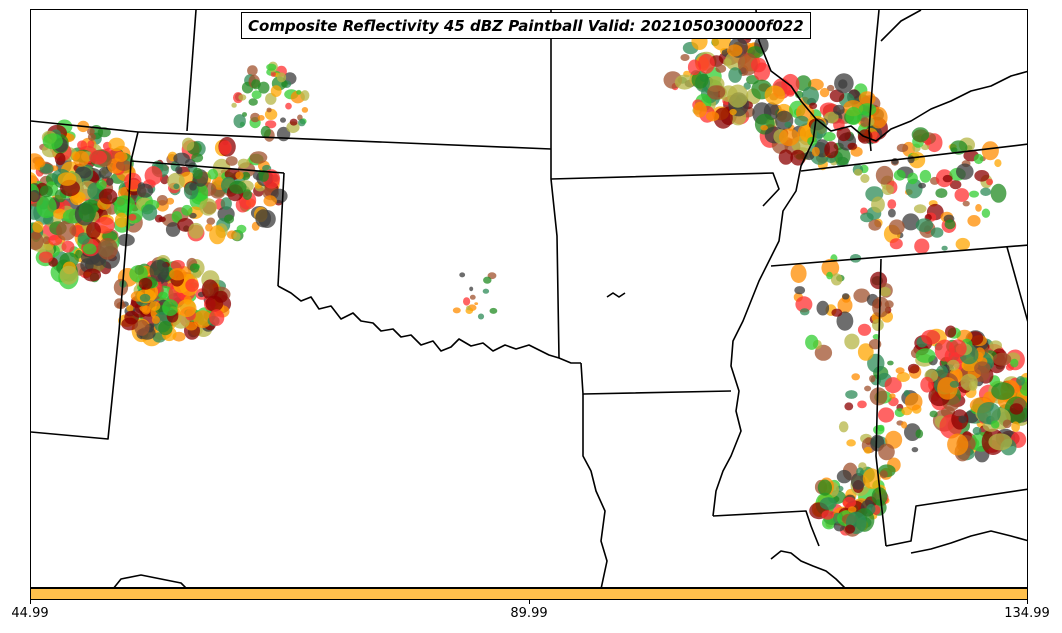 Image resolution: width=1062 pixels, height=633 pixels. What do you see at coordinates (656, 378) in the screenshot?
I see `border-ar-la` at bounding box center [656, 378].